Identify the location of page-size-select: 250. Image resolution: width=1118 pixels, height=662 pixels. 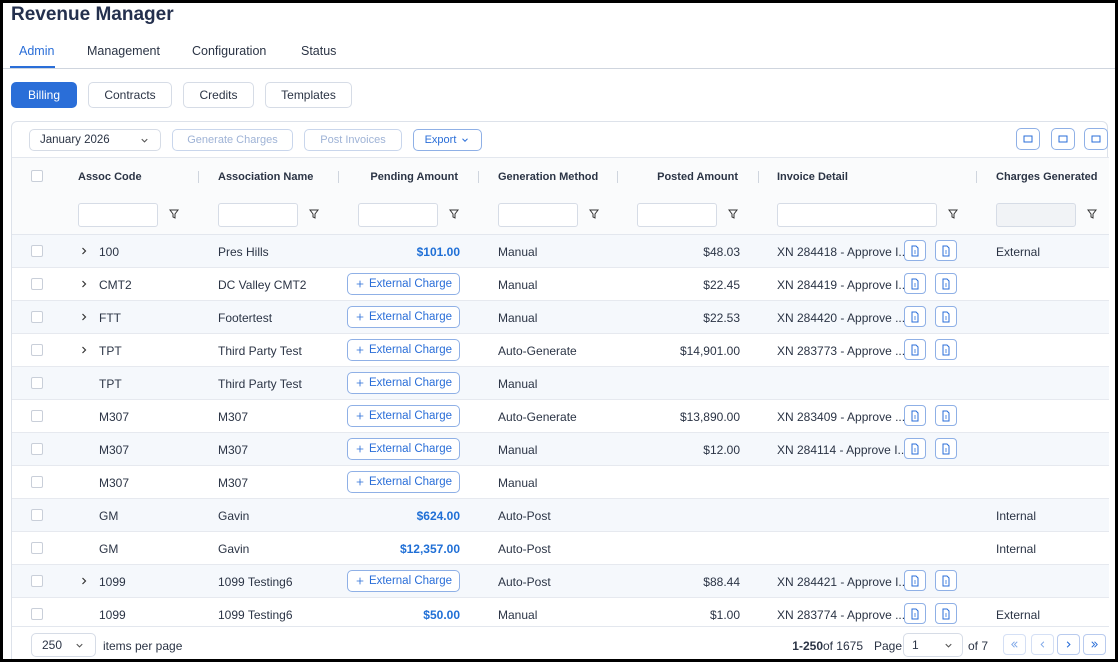
(63, 645).